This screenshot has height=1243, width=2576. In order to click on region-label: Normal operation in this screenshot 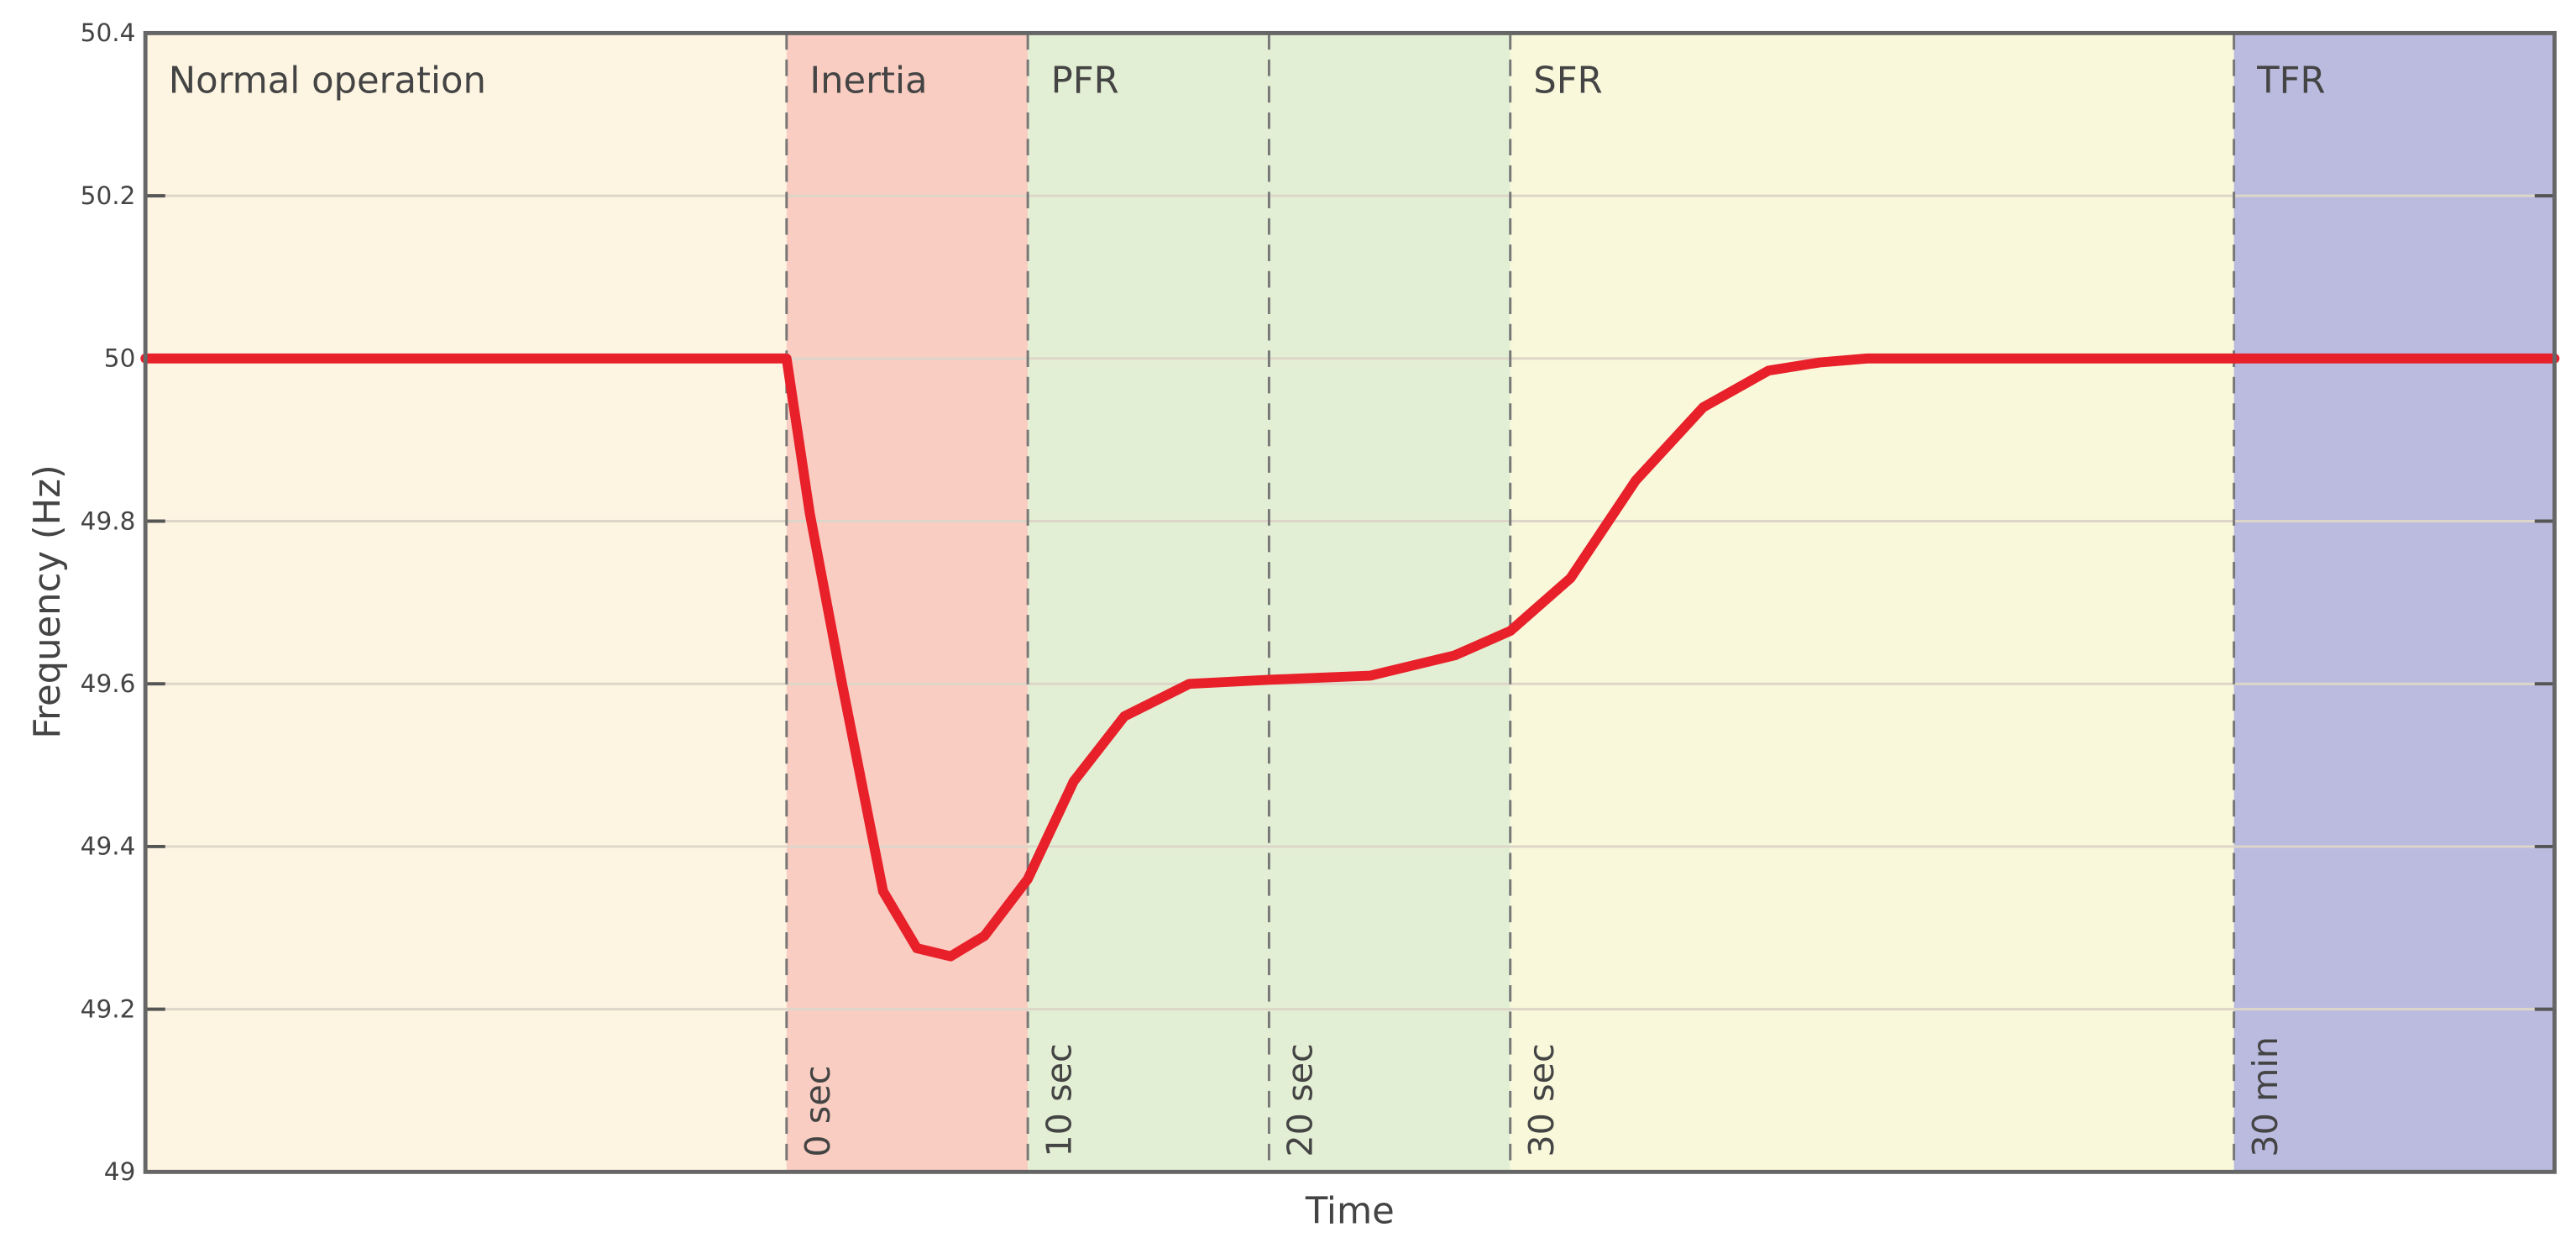, I will do `click(328, 81)`.